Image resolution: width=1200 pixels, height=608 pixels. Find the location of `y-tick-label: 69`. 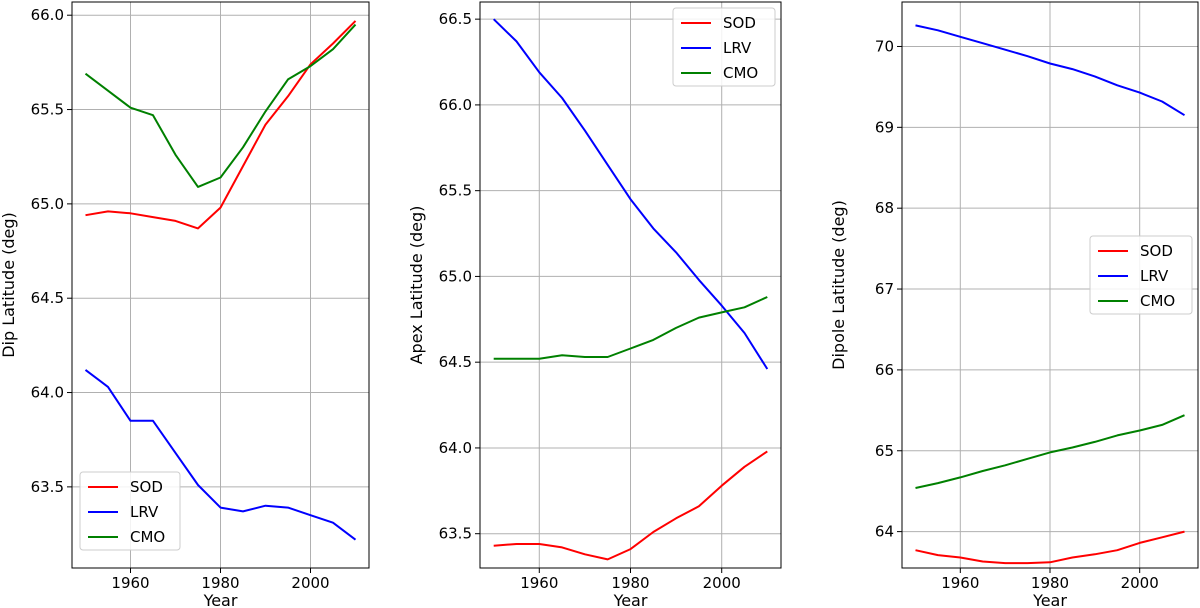

y-tick-label: 69 is located at coordinates (884, 127).